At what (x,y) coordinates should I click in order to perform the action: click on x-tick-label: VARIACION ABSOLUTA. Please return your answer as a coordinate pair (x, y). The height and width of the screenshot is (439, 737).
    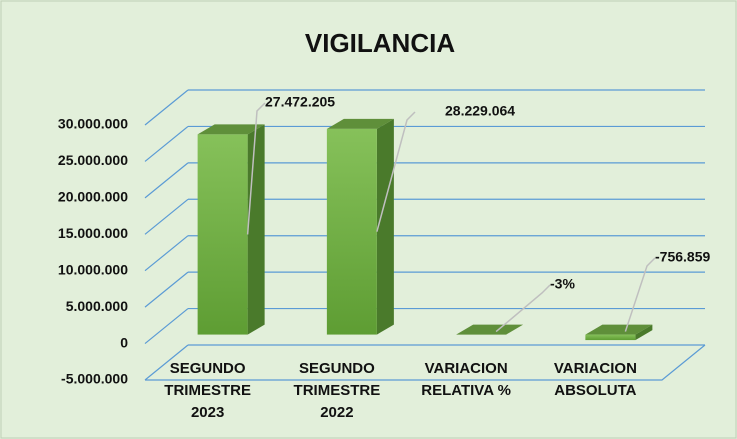
    Looking at the image, I should click on (595, 379).